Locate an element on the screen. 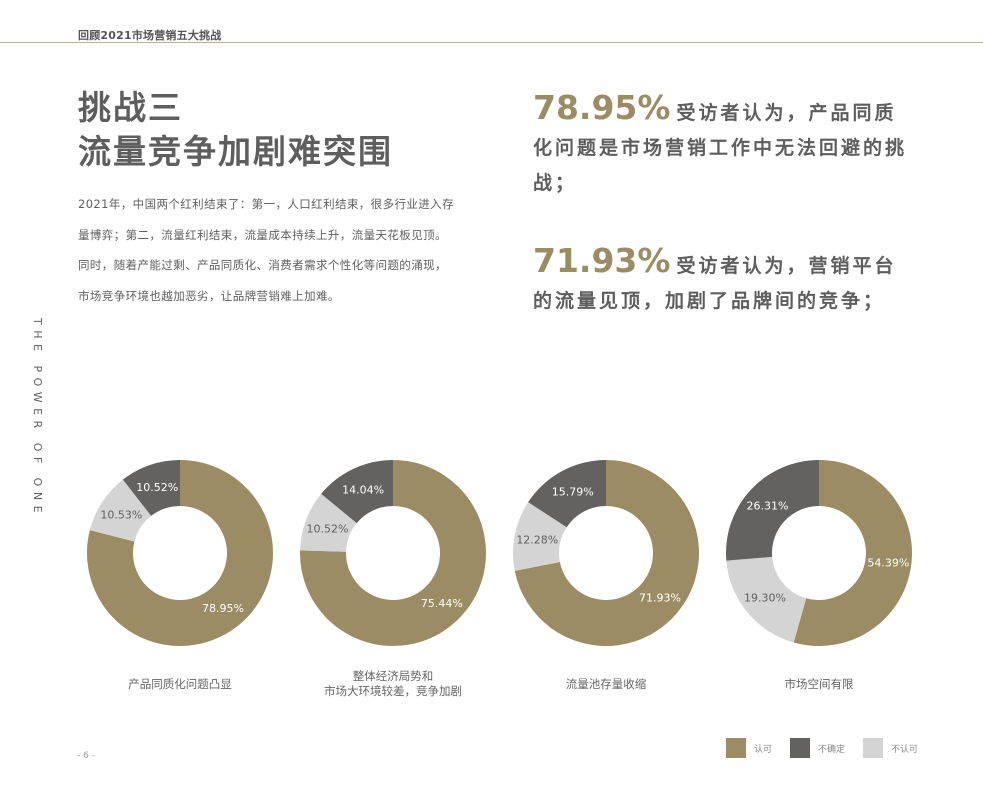  donut-value-label: 71.93% is located at coordinates (660, 598).